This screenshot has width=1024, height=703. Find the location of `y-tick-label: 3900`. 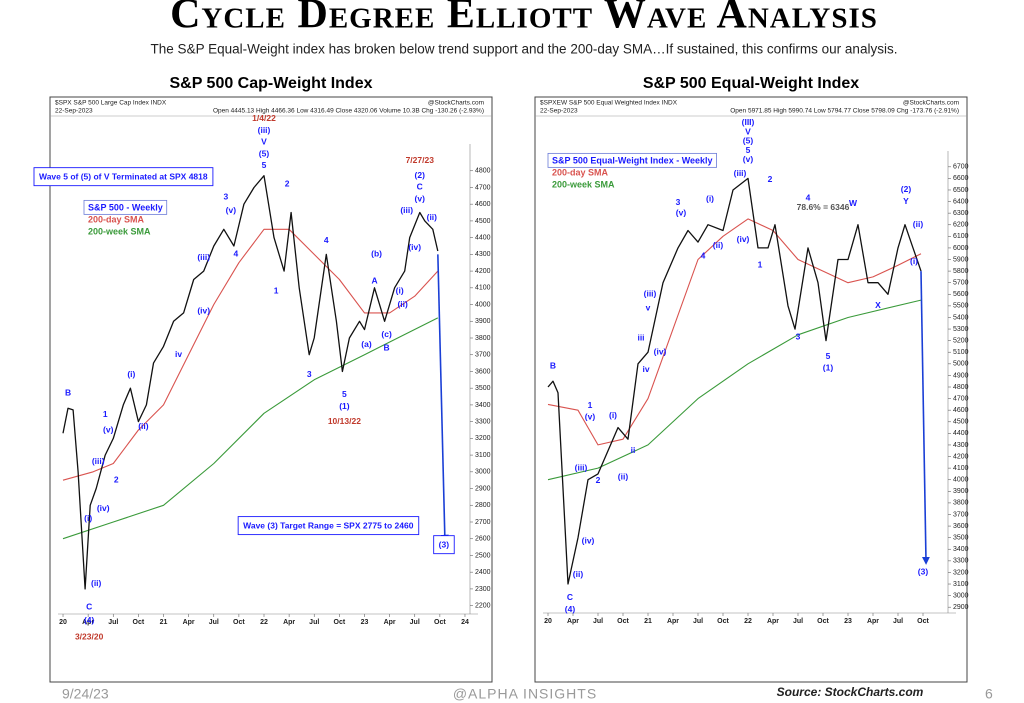

y-tick-label: 3900 is located at coordinates (483, 321).